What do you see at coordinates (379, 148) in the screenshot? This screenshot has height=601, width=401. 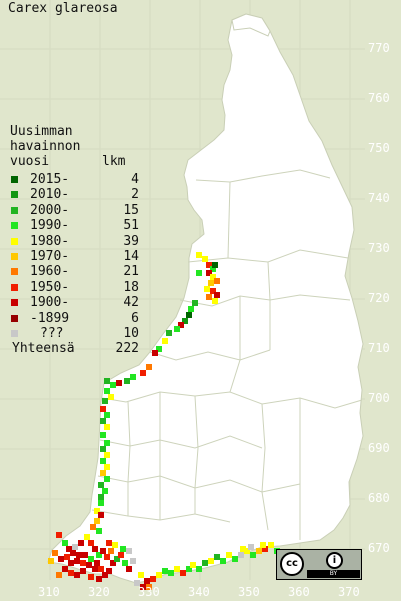 I see `y-tick-label: 750` at bounding box center [379, 148].